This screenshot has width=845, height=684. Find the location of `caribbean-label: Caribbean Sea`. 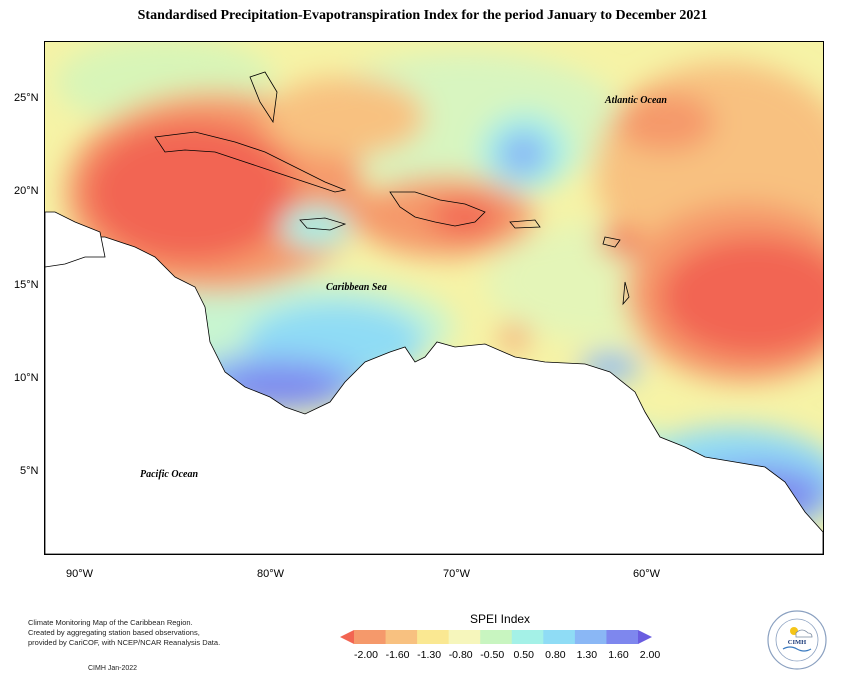

caribbean-label: Caribbean Sea is located at coordinates (356, 287).